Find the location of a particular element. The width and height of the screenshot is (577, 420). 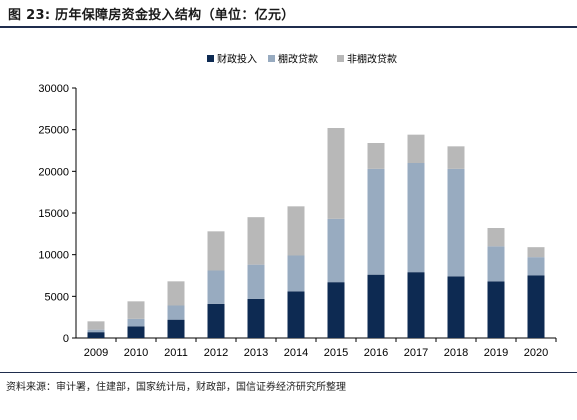

bar-fiscal-2011 is located at coordinates (176, 328).